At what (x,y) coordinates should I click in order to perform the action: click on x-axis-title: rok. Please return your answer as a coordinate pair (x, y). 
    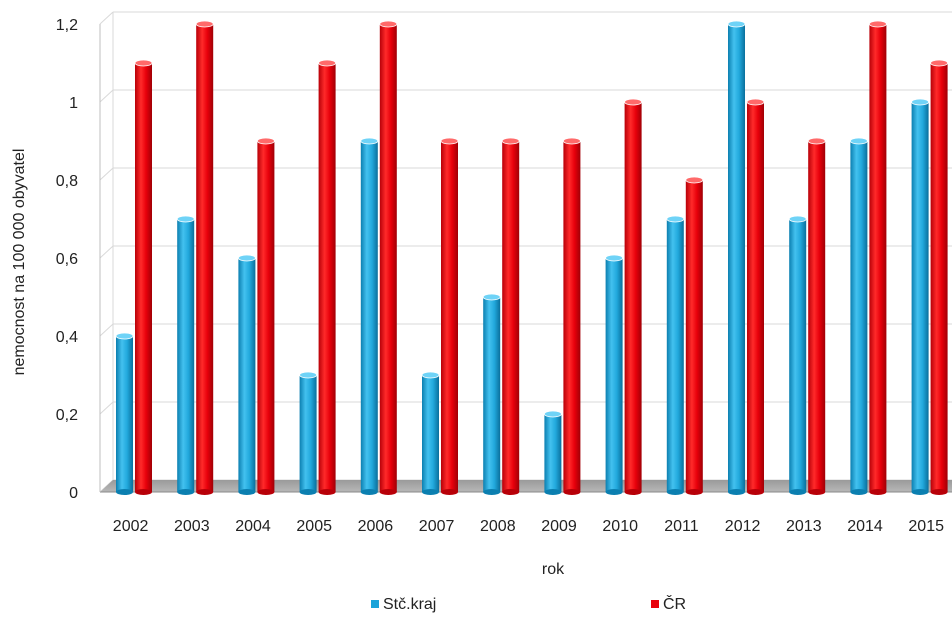
    Looking at the image, I should click on (553, 569).